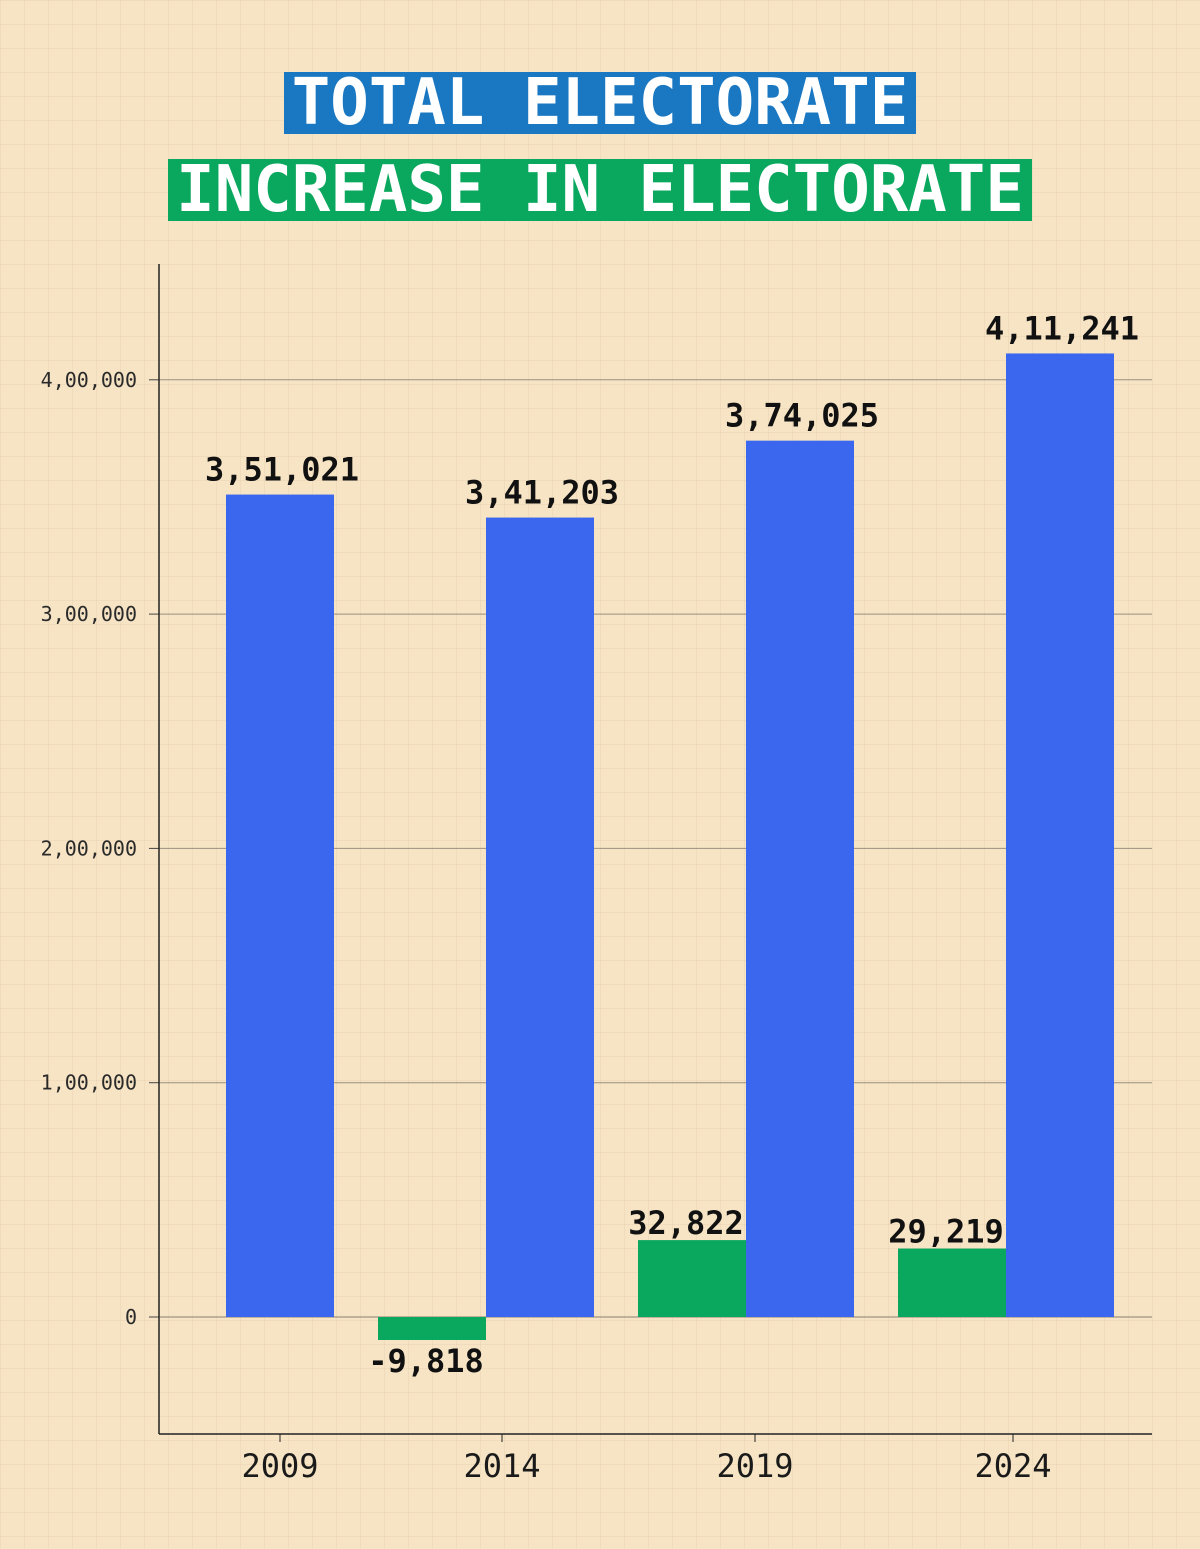 Image resolution: width=1200 pixels, height=1549 pixels. Describe the element at coordinates (1060, 835) in the screenshot. I see `bar-total-2024` at that location.